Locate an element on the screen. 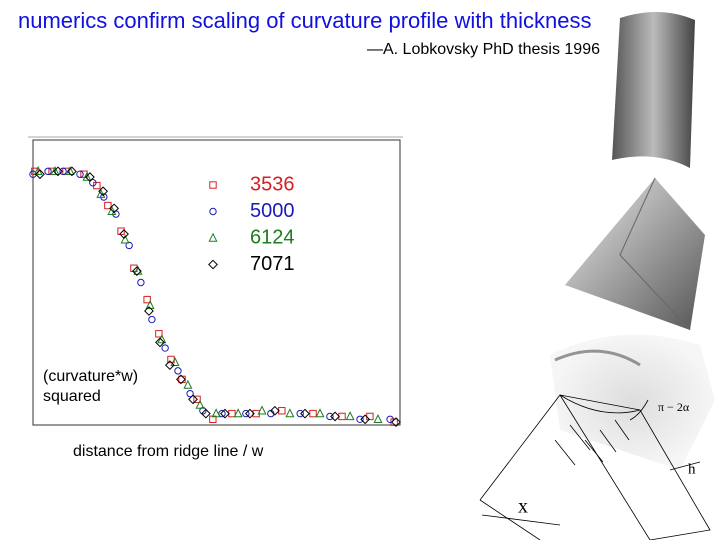  legend-label: 6124 is located at coordinates (272, 237).